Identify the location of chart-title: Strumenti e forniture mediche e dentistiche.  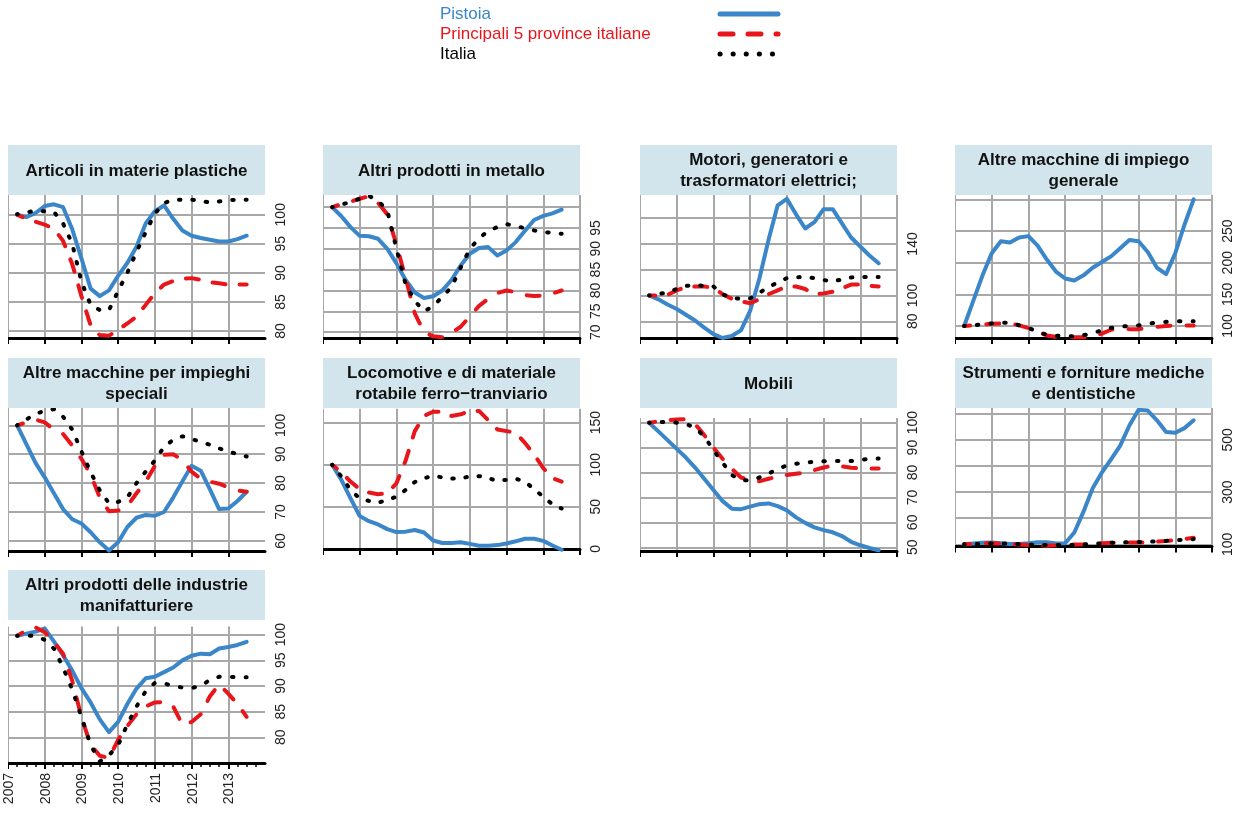
(1083, 383).